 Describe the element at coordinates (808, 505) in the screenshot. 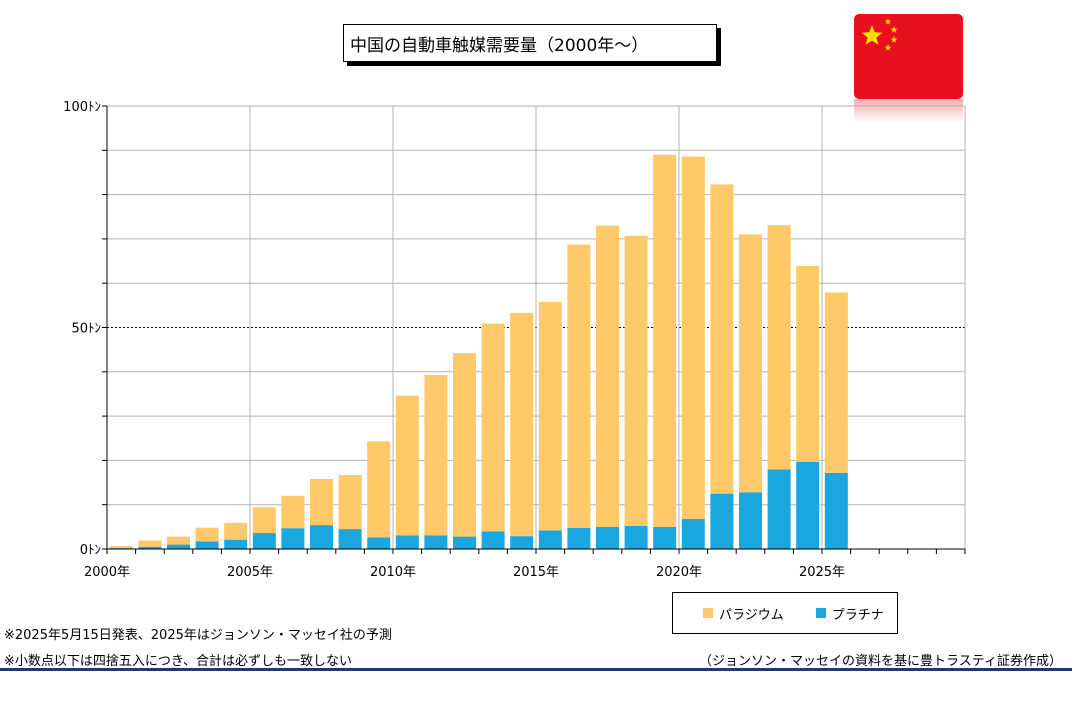

I see `bar-platinum-2024` at that location.